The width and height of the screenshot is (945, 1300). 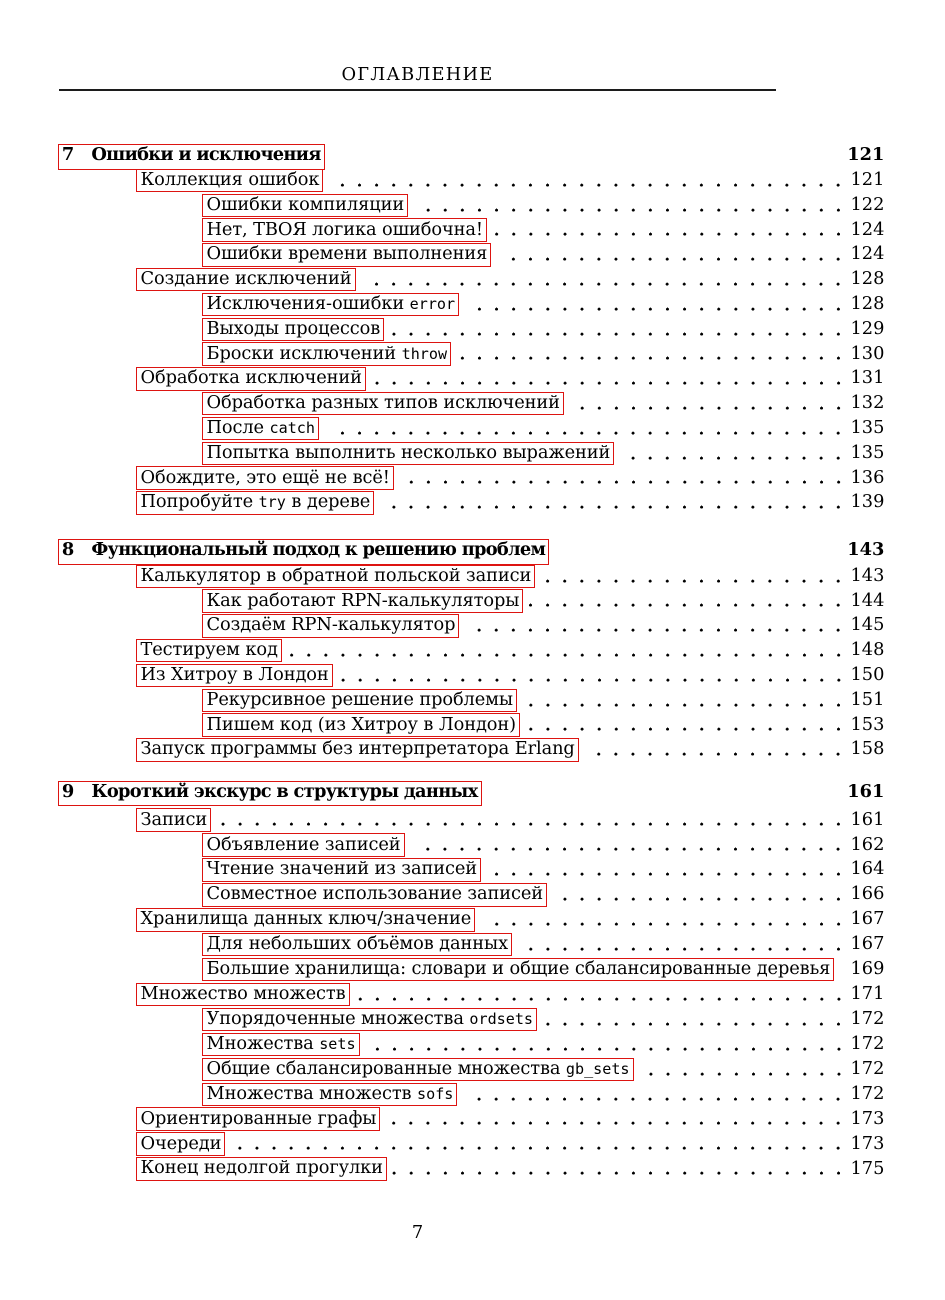 I want to click on toc-entry-row: Попытка выполнить несколько выражений 135, so click(x=471, y=454).